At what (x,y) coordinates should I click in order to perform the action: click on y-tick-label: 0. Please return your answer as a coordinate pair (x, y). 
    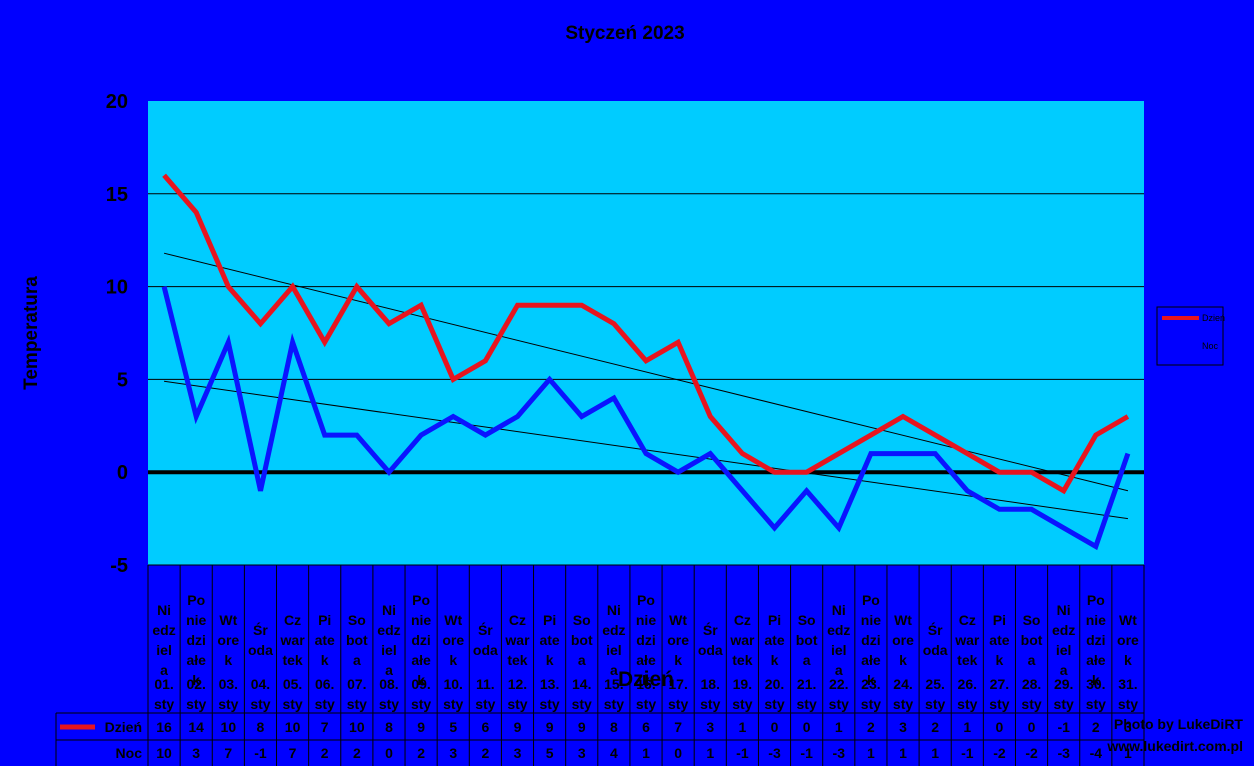
    Looking at the image, I should click on (122, 473).